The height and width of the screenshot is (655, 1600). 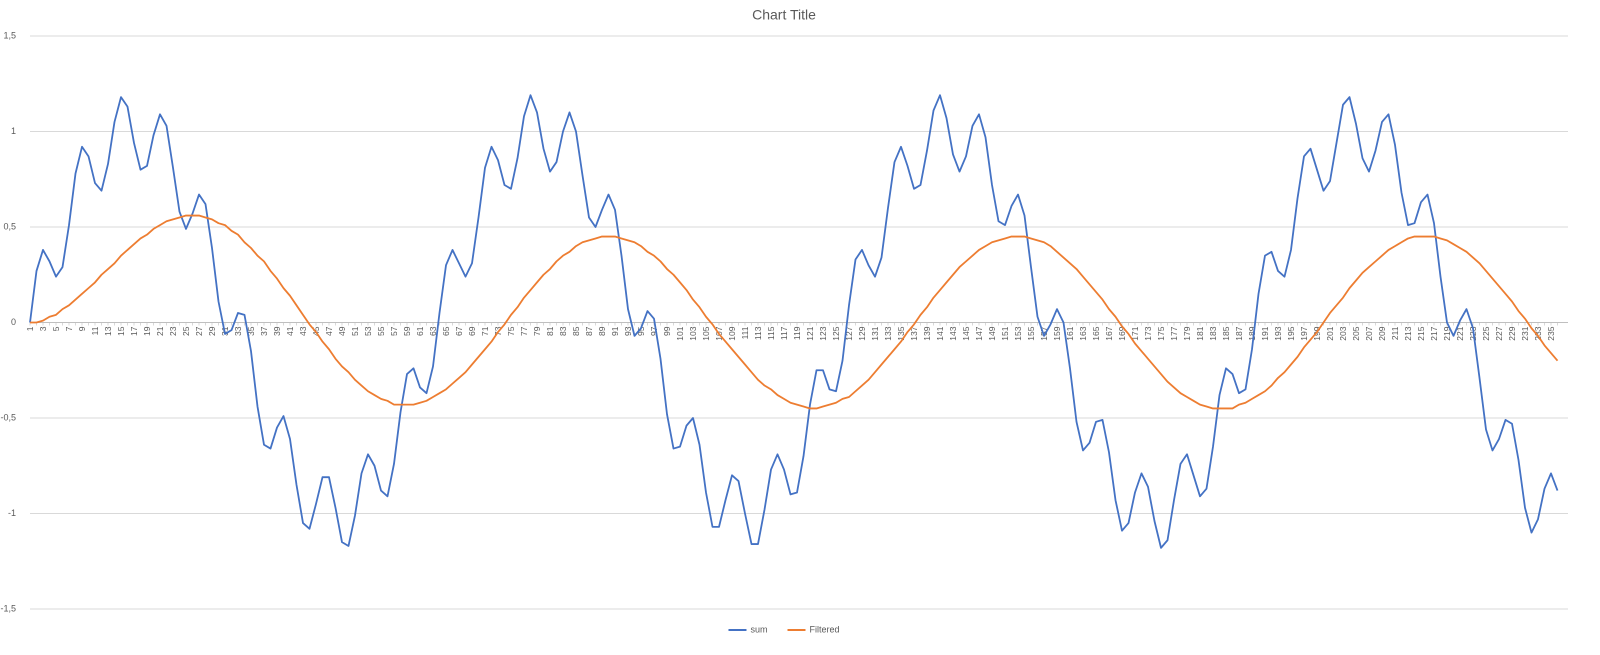 I want to click on x-tick-label: 113, so click(x=758, y=333).